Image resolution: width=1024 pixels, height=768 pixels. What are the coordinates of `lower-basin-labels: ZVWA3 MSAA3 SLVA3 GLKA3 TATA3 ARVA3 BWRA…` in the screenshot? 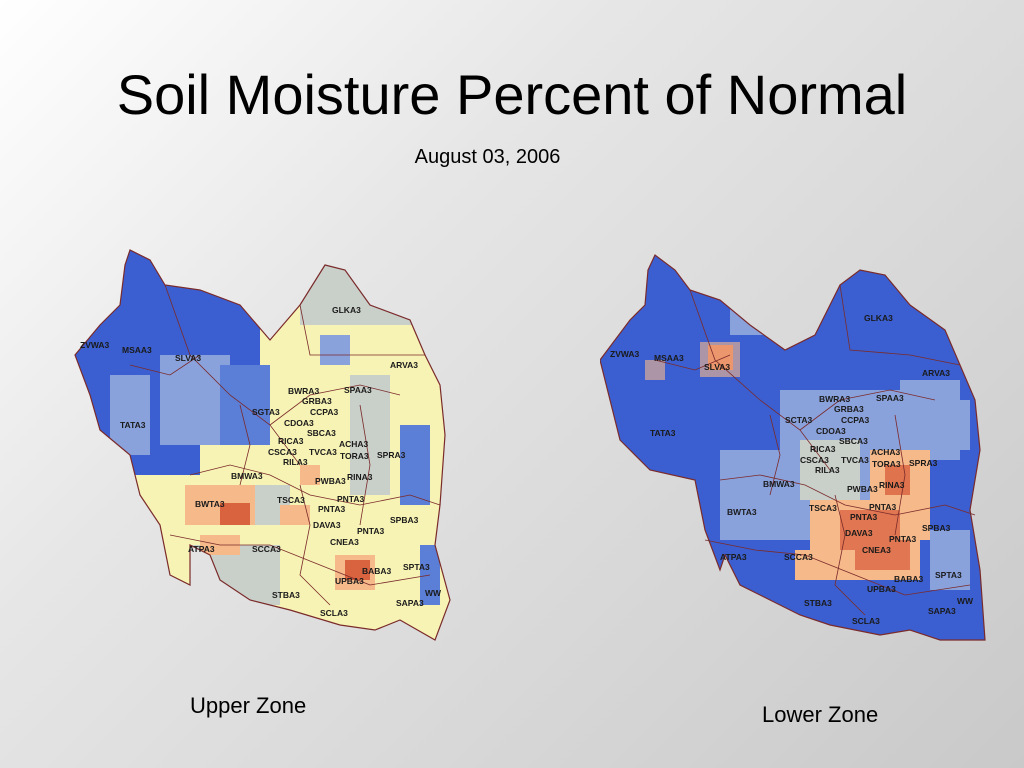 It's located at (792, 469).